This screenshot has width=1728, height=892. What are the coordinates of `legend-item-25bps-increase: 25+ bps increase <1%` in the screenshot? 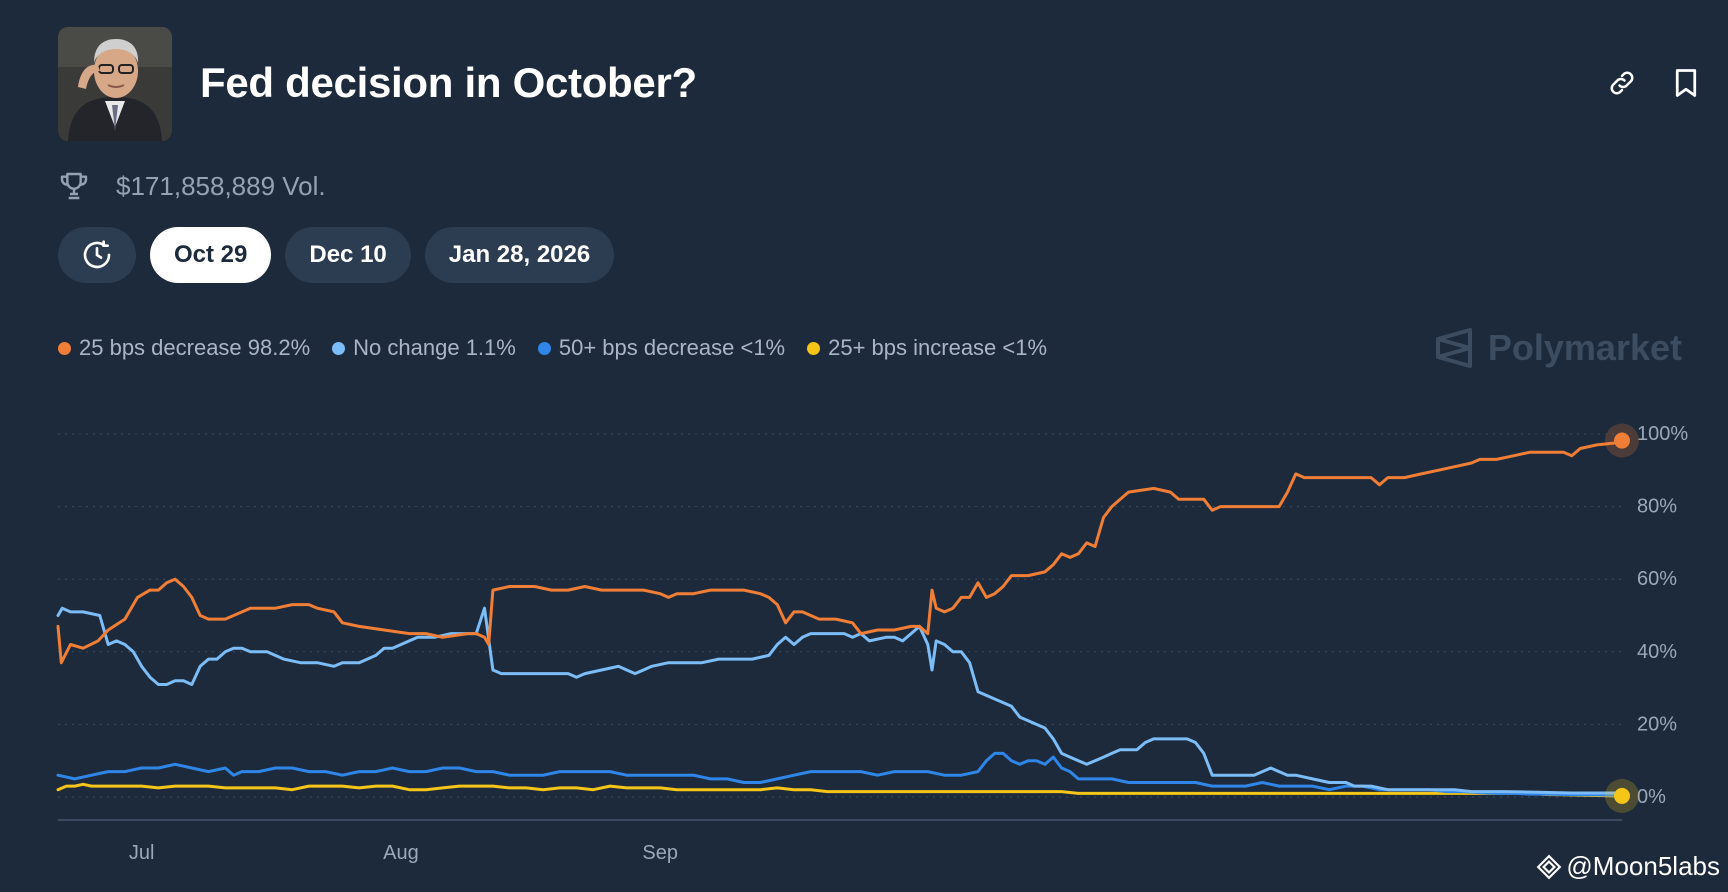 It's located at (927, 348).